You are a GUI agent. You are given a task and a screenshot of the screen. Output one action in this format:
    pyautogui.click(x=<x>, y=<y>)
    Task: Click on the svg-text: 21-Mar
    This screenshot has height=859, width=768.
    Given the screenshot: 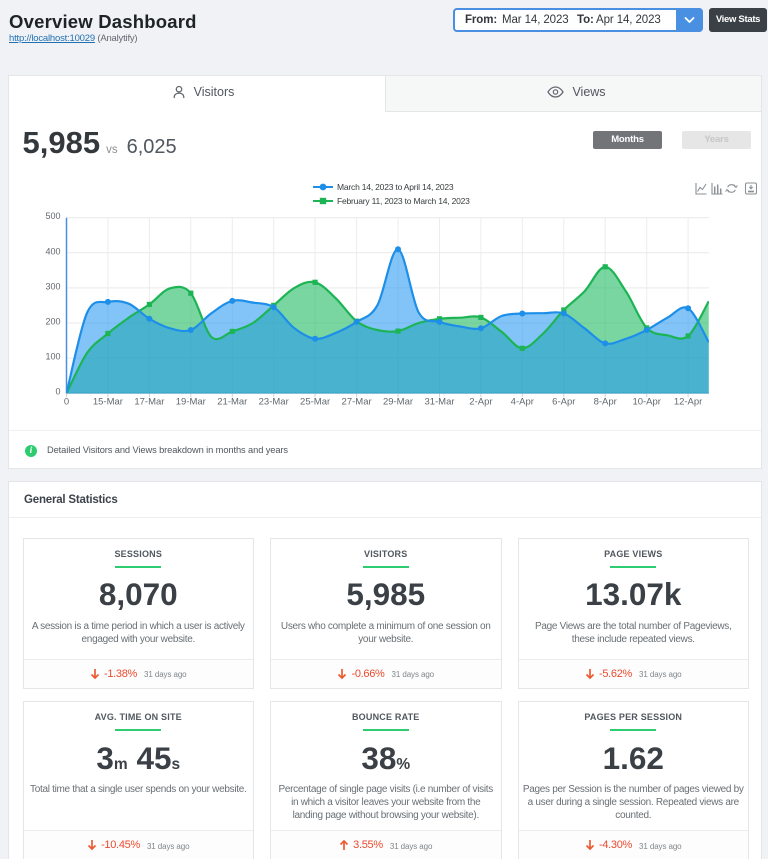 What is the action you would take?
    pyautogui.click(x=232, y=402)
    